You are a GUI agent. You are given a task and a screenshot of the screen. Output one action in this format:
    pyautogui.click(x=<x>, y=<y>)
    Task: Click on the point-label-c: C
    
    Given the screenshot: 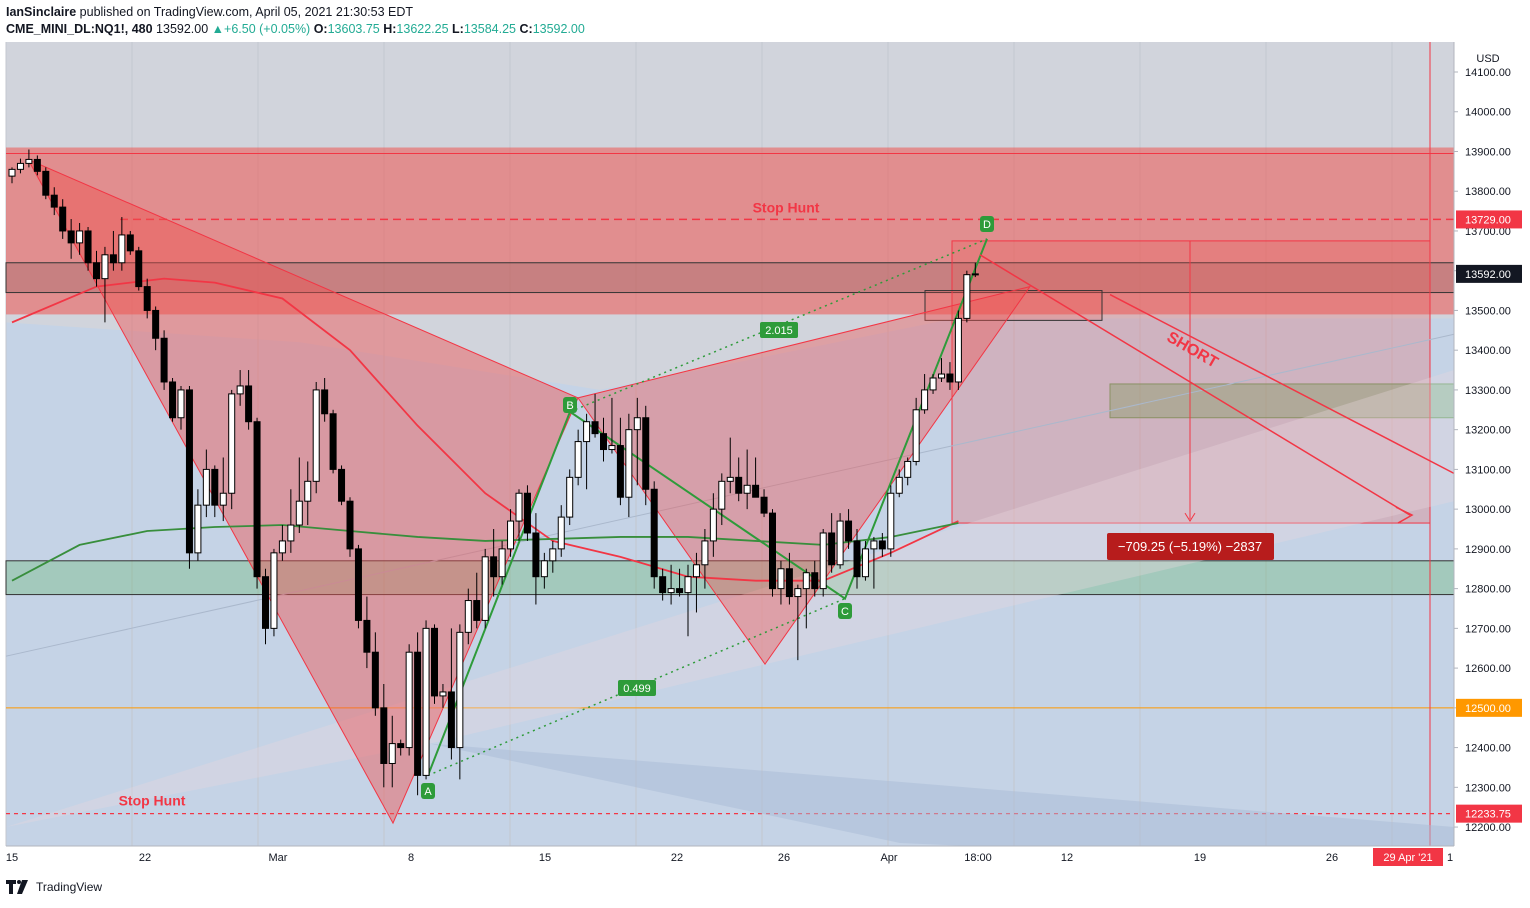 What is the action you would take?
    pyautogui.click(x=845, y=612)
    